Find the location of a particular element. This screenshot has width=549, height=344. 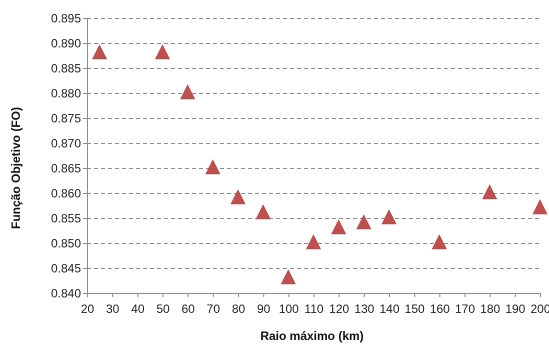

y-tick-label: 0.860 is located at coordinates (66, 194).